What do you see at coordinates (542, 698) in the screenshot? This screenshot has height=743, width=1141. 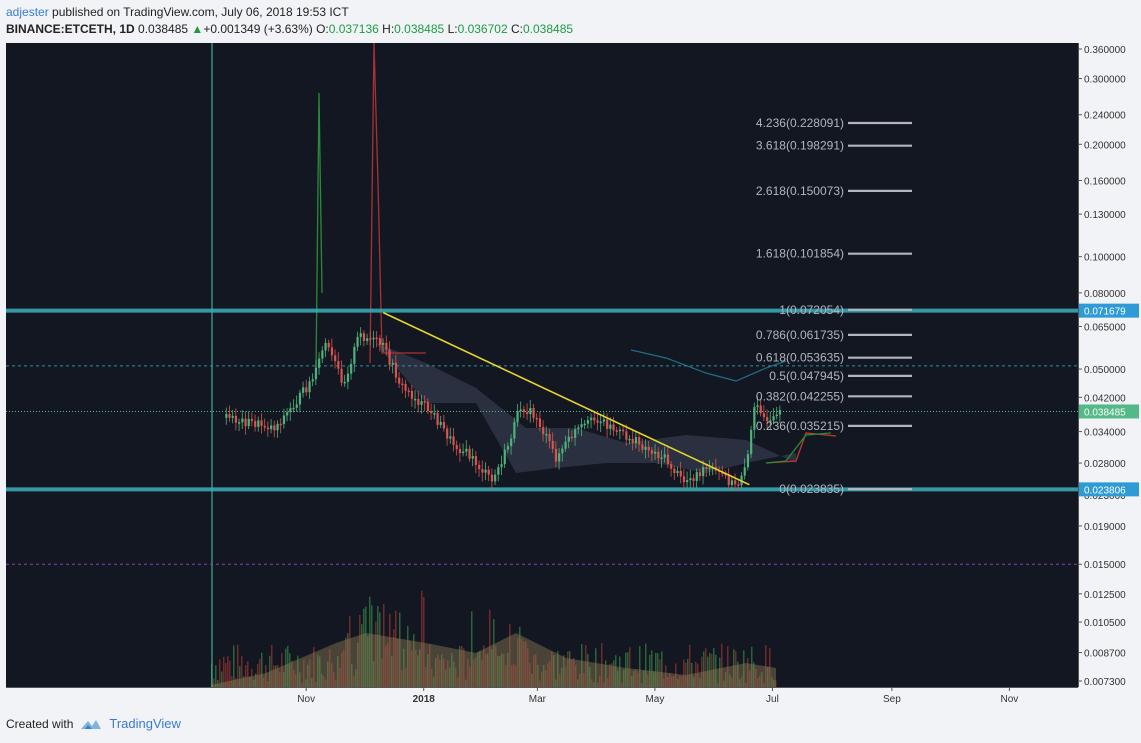 I see `time-axis: Nov 2018 Mar May Jul Sep Nov` at bounding box center [542, 698].